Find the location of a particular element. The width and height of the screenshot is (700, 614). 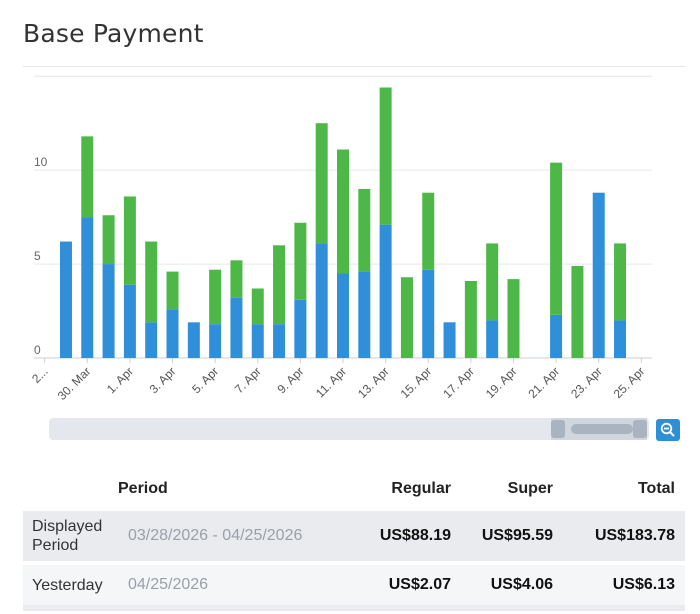

header-super: Super is located at coordinates (530, 488).